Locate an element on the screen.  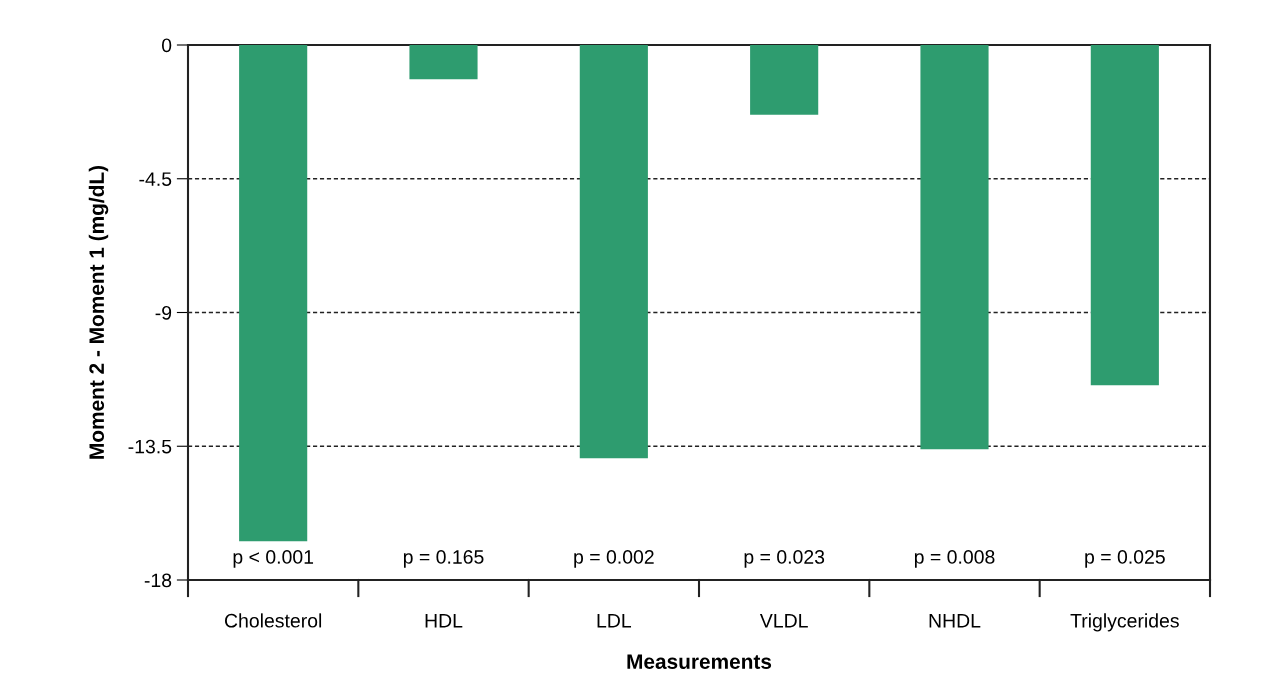
x-tick-label: HDL is located at coordinates (444, 621).